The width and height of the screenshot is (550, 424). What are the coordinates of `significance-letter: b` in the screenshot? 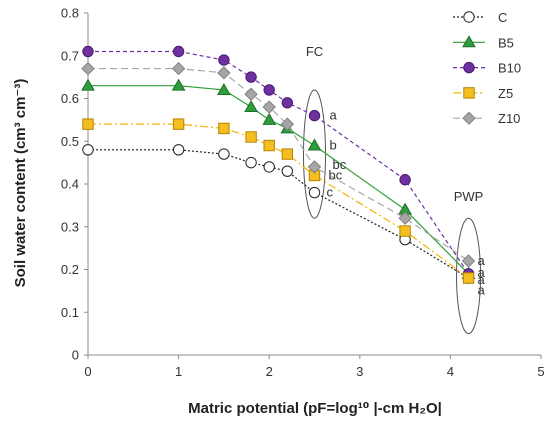 It's located at (333, 145).